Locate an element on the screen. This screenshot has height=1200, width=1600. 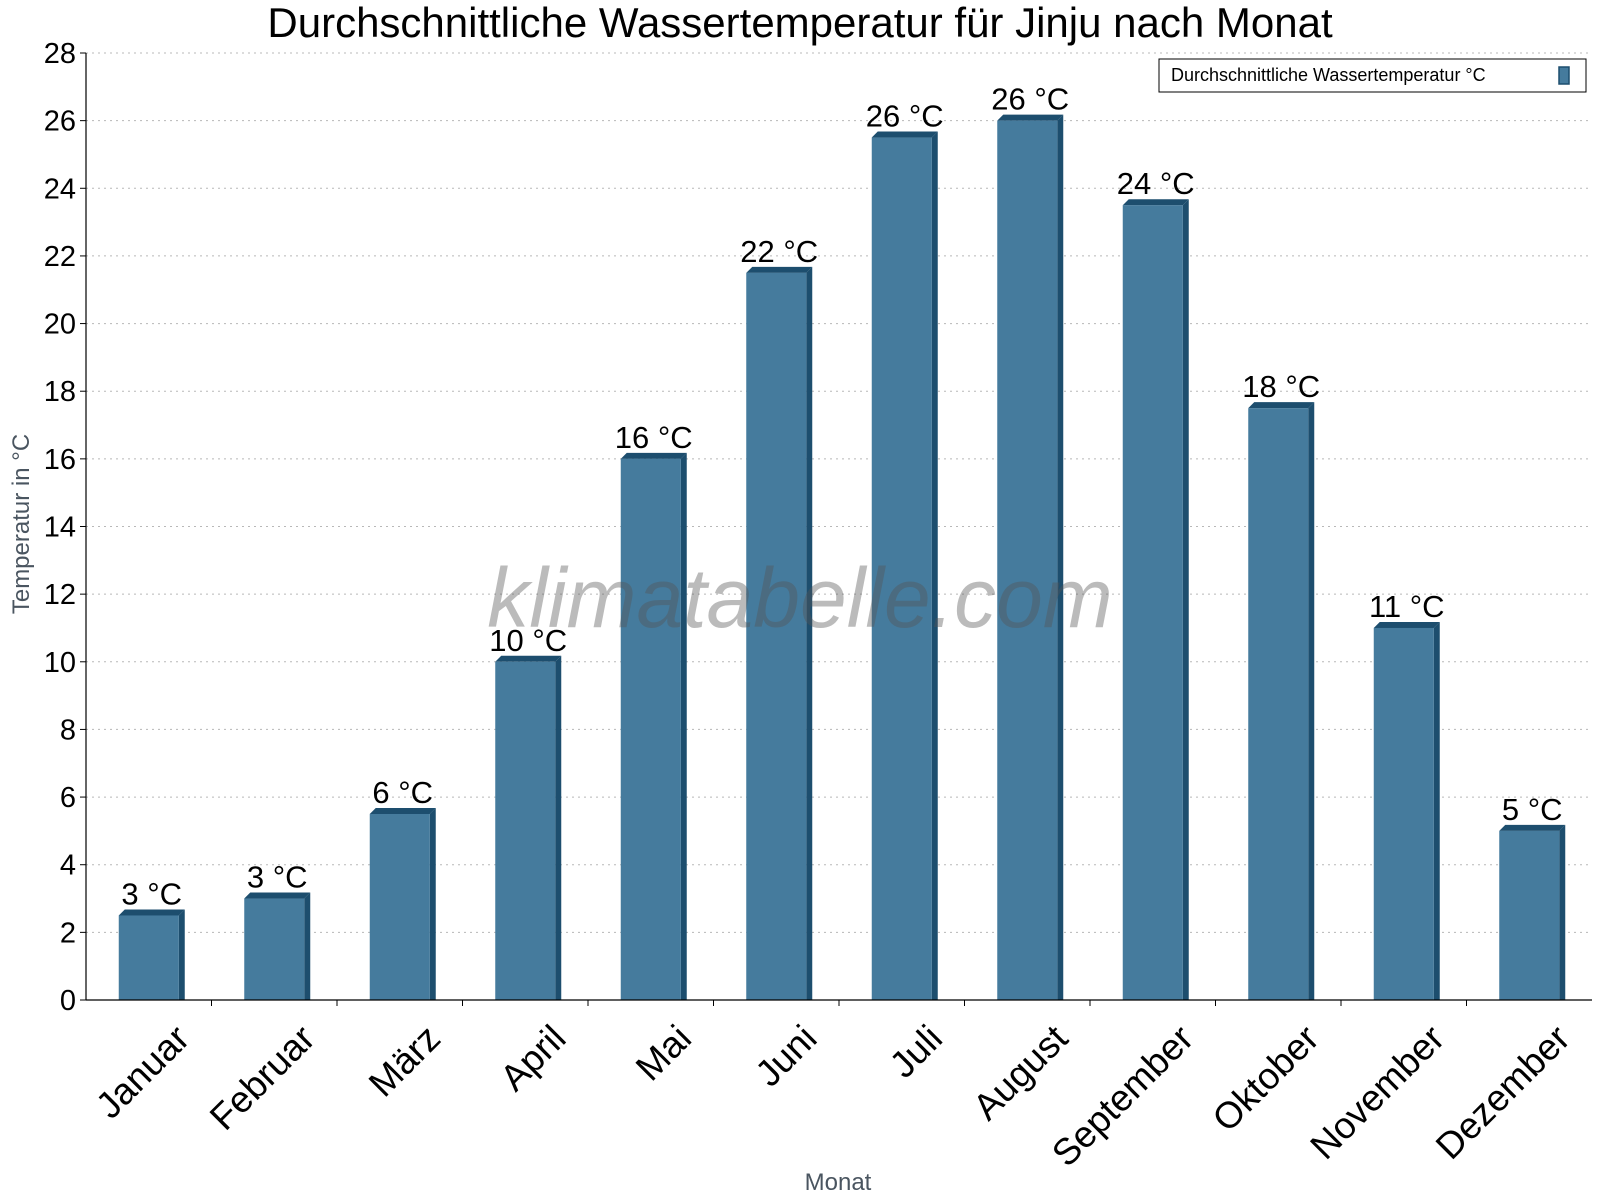
y-tick-label: 2 is located at coordinates (68, 933).